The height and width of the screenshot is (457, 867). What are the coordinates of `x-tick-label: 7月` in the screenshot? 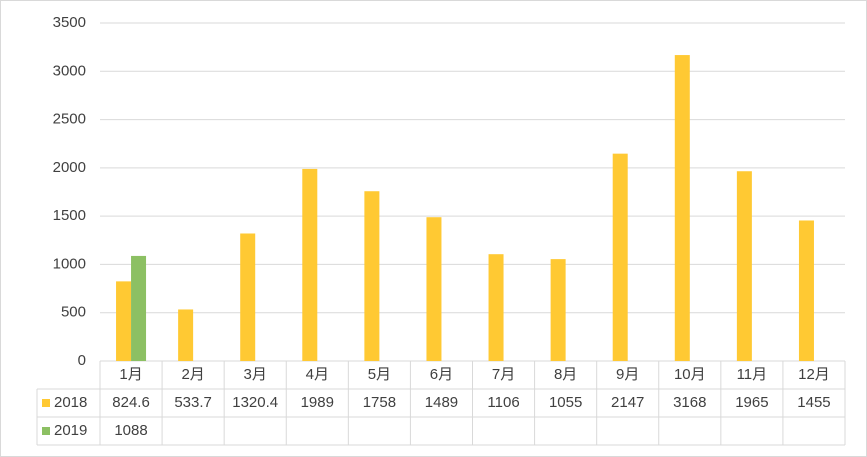 It's located at (503, 374).